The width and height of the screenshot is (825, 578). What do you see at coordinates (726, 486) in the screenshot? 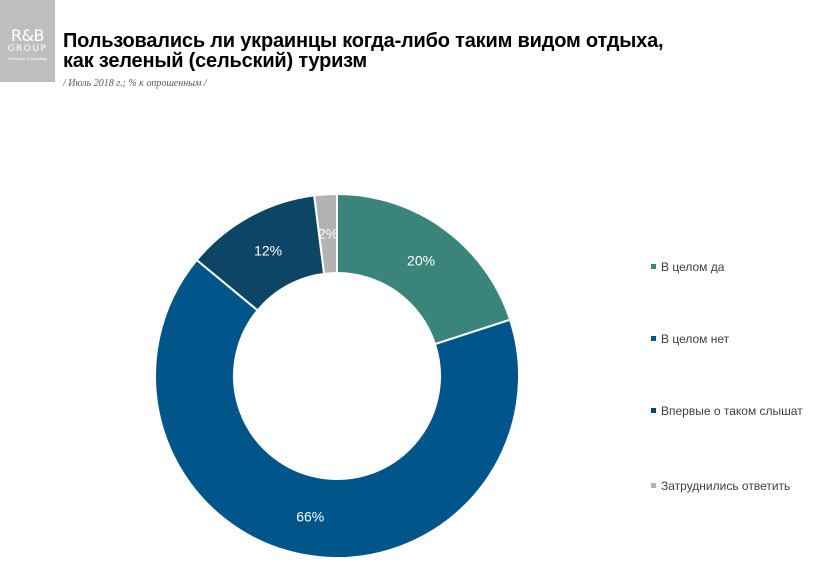
I see `legend-label-hard-to-say: Затруднились ответить` at bounding box center [726, 486].